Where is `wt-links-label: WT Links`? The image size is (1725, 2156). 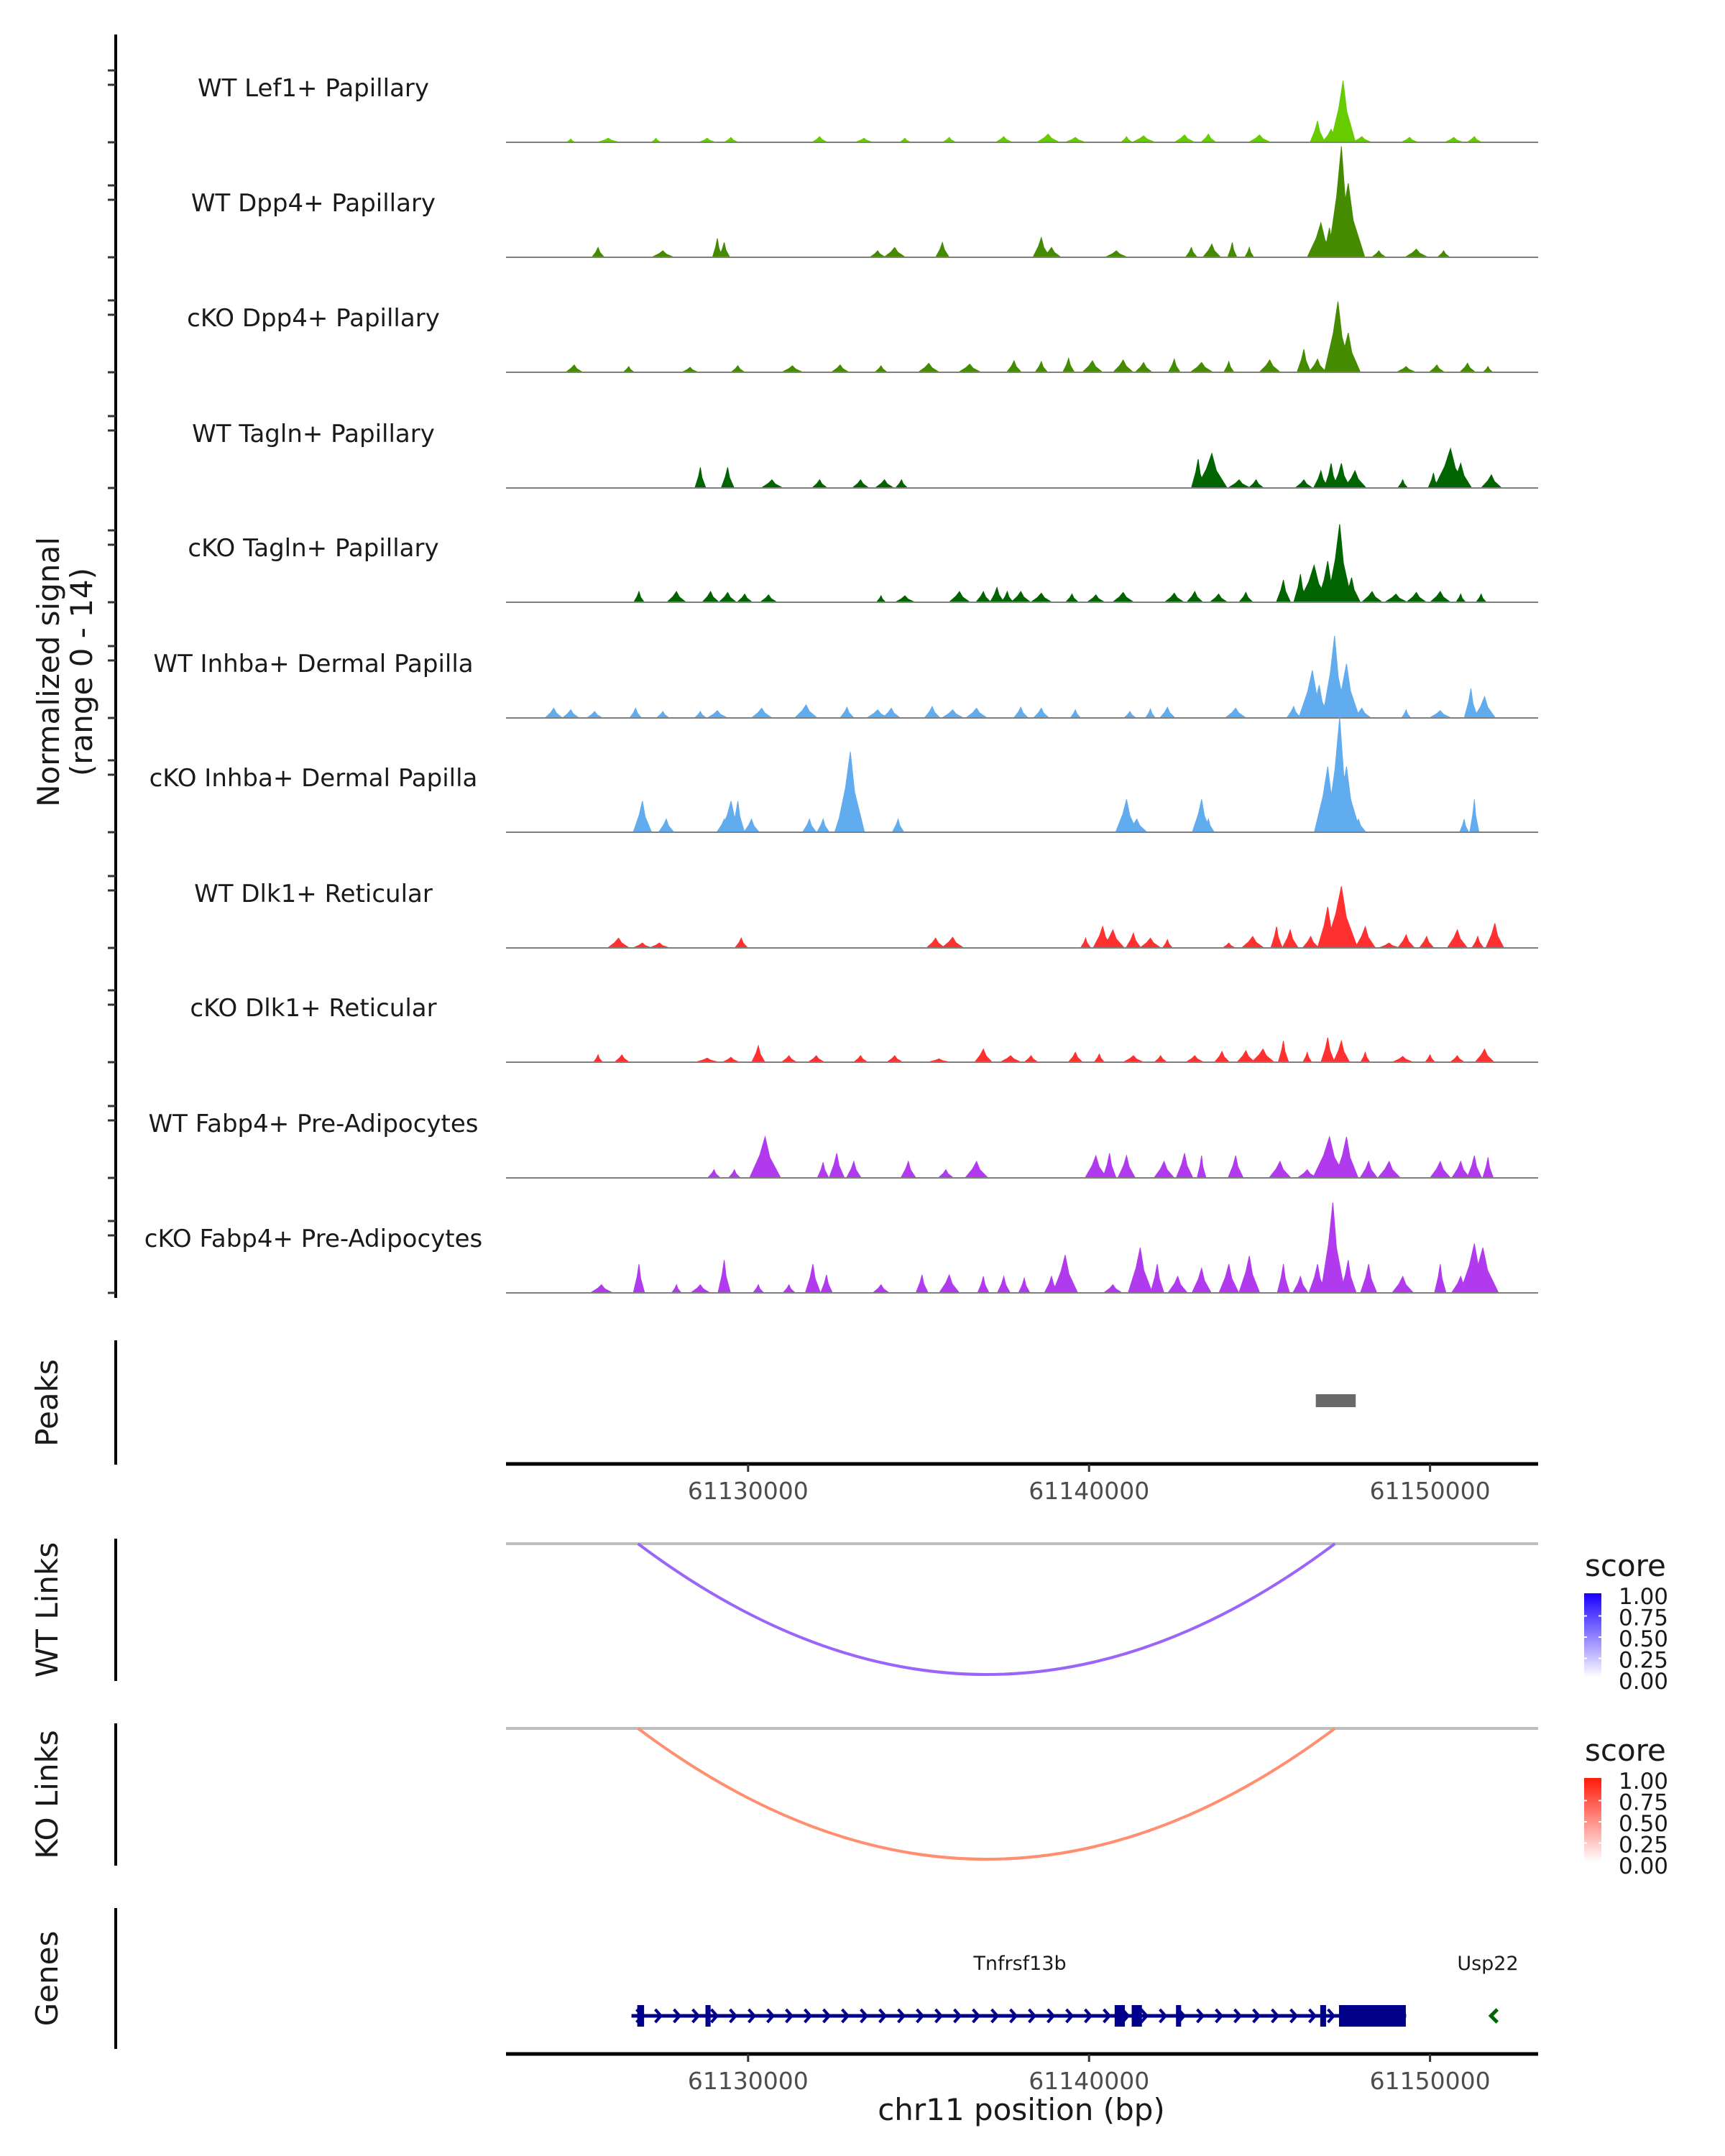
wt-links-label: WT Links is located at coordinates (47, 1610).